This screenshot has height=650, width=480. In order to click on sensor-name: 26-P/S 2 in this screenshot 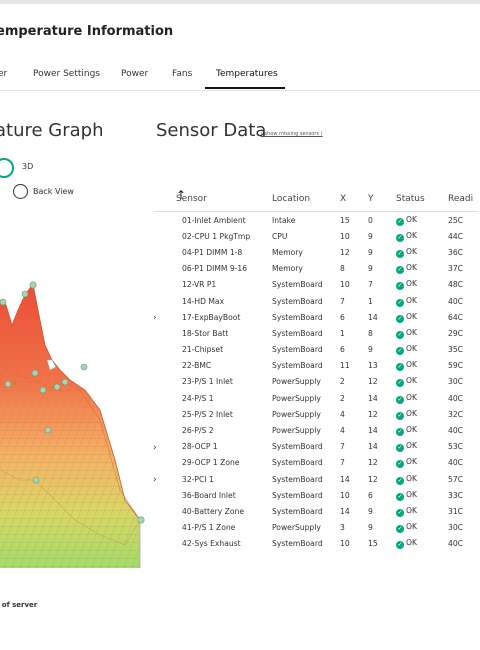, I will do `click(198, 431)`.